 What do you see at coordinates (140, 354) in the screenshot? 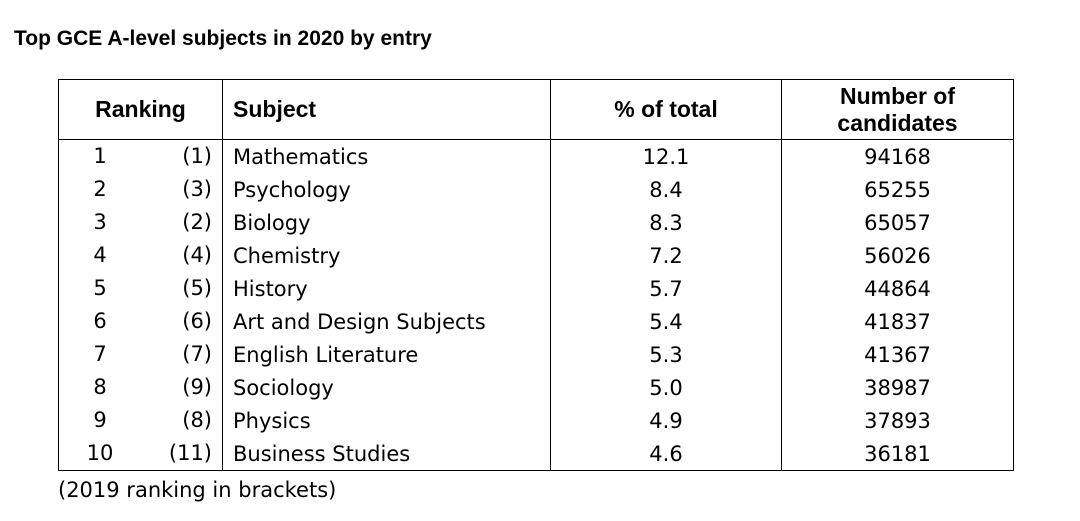
I see `ranking-cell: 7 (7)` at bounding box center [140, 354].